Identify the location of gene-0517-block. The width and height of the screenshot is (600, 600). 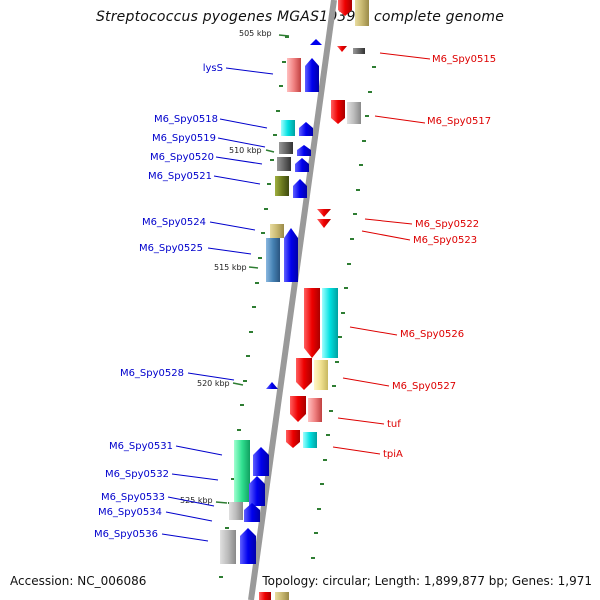
(354, 113).